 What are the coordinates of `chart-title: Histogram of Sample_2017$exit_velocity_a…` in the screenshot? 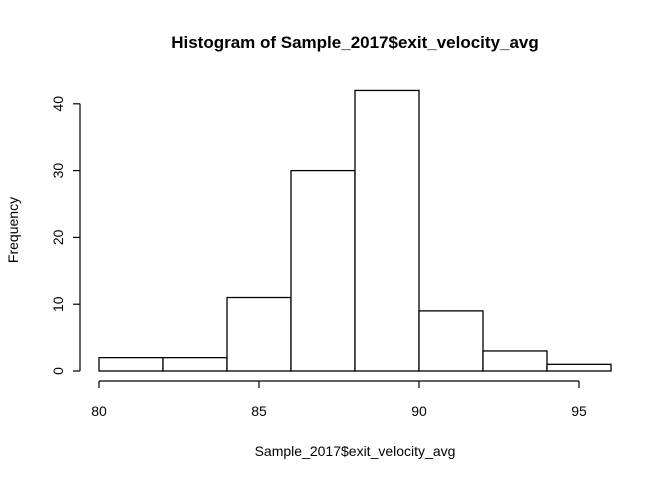 It's located at (355, 42).